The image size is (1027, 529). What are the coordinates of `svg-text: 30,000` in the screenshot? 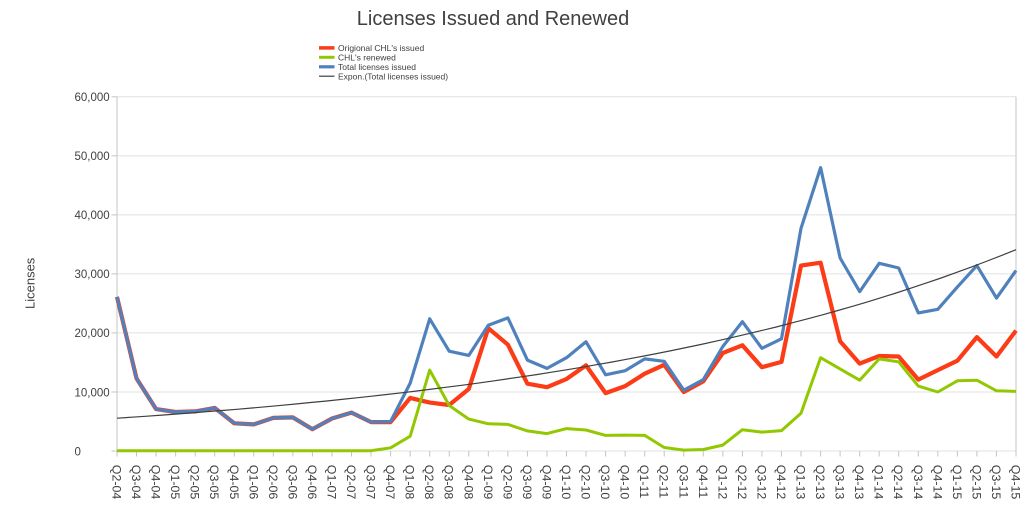 It's located at (92, 275).